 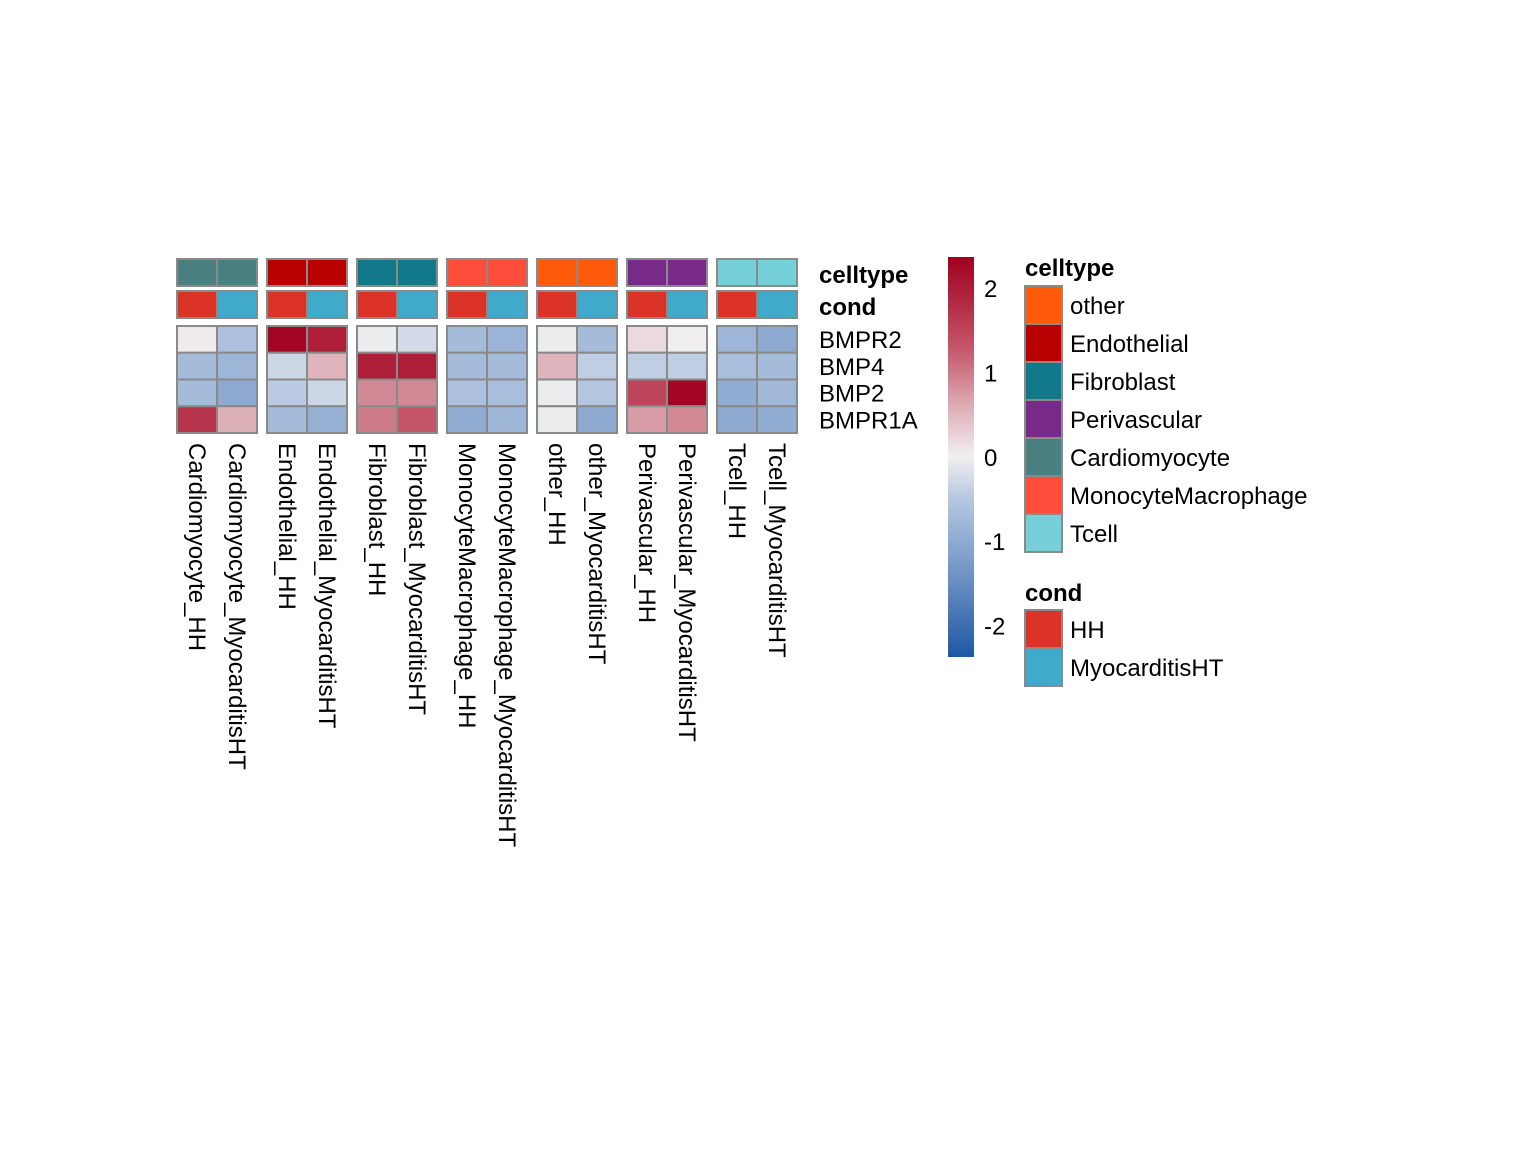 I want to click on color-scale-bar: 2 1 0 -1 -2, so click(x=976, y=457).